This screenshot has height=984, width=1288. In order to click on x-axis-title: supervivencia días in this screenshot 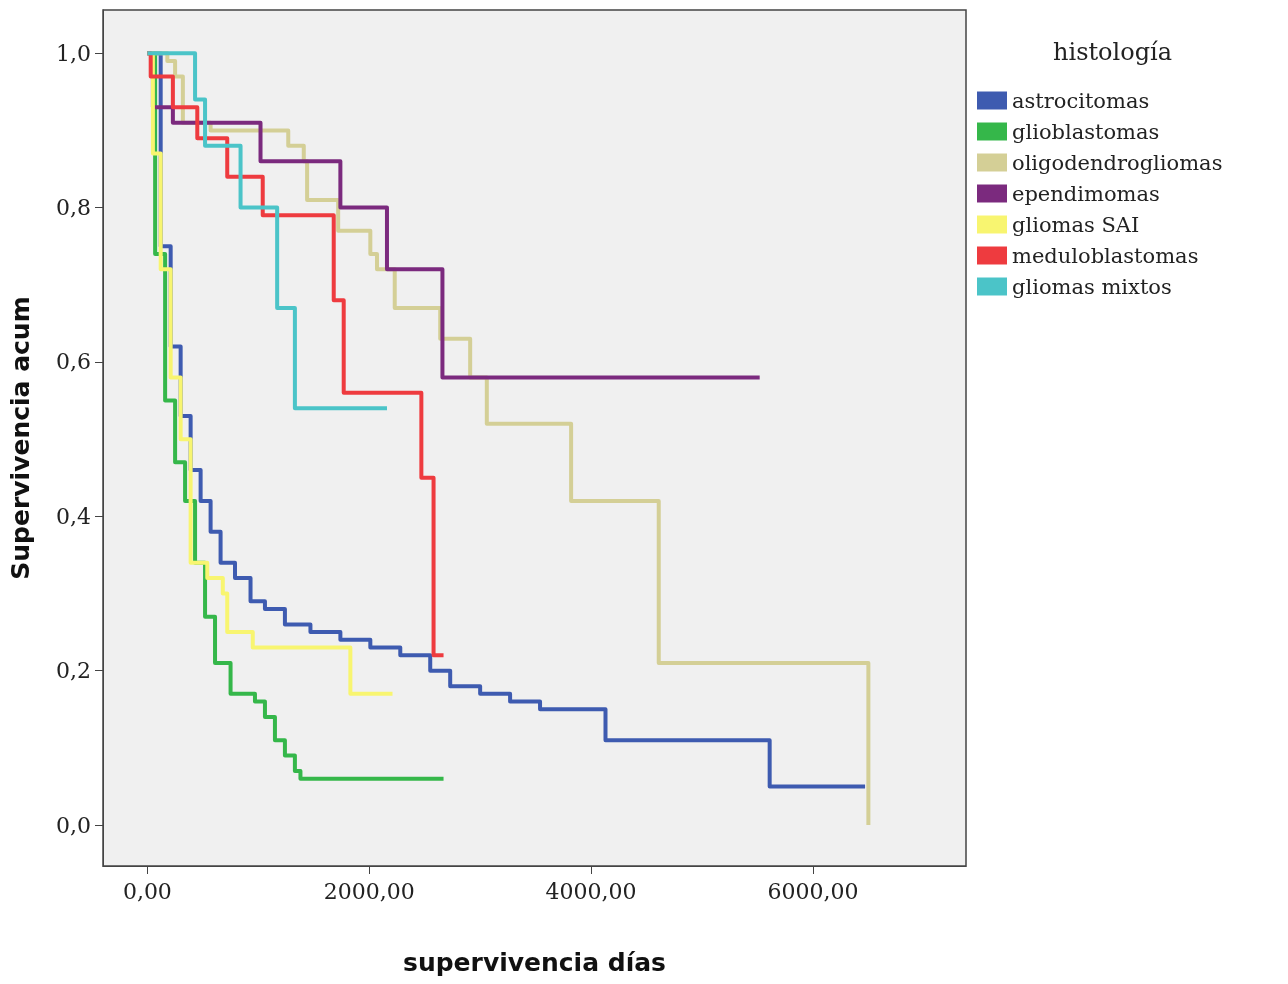, I will do `click(534, 962)`.